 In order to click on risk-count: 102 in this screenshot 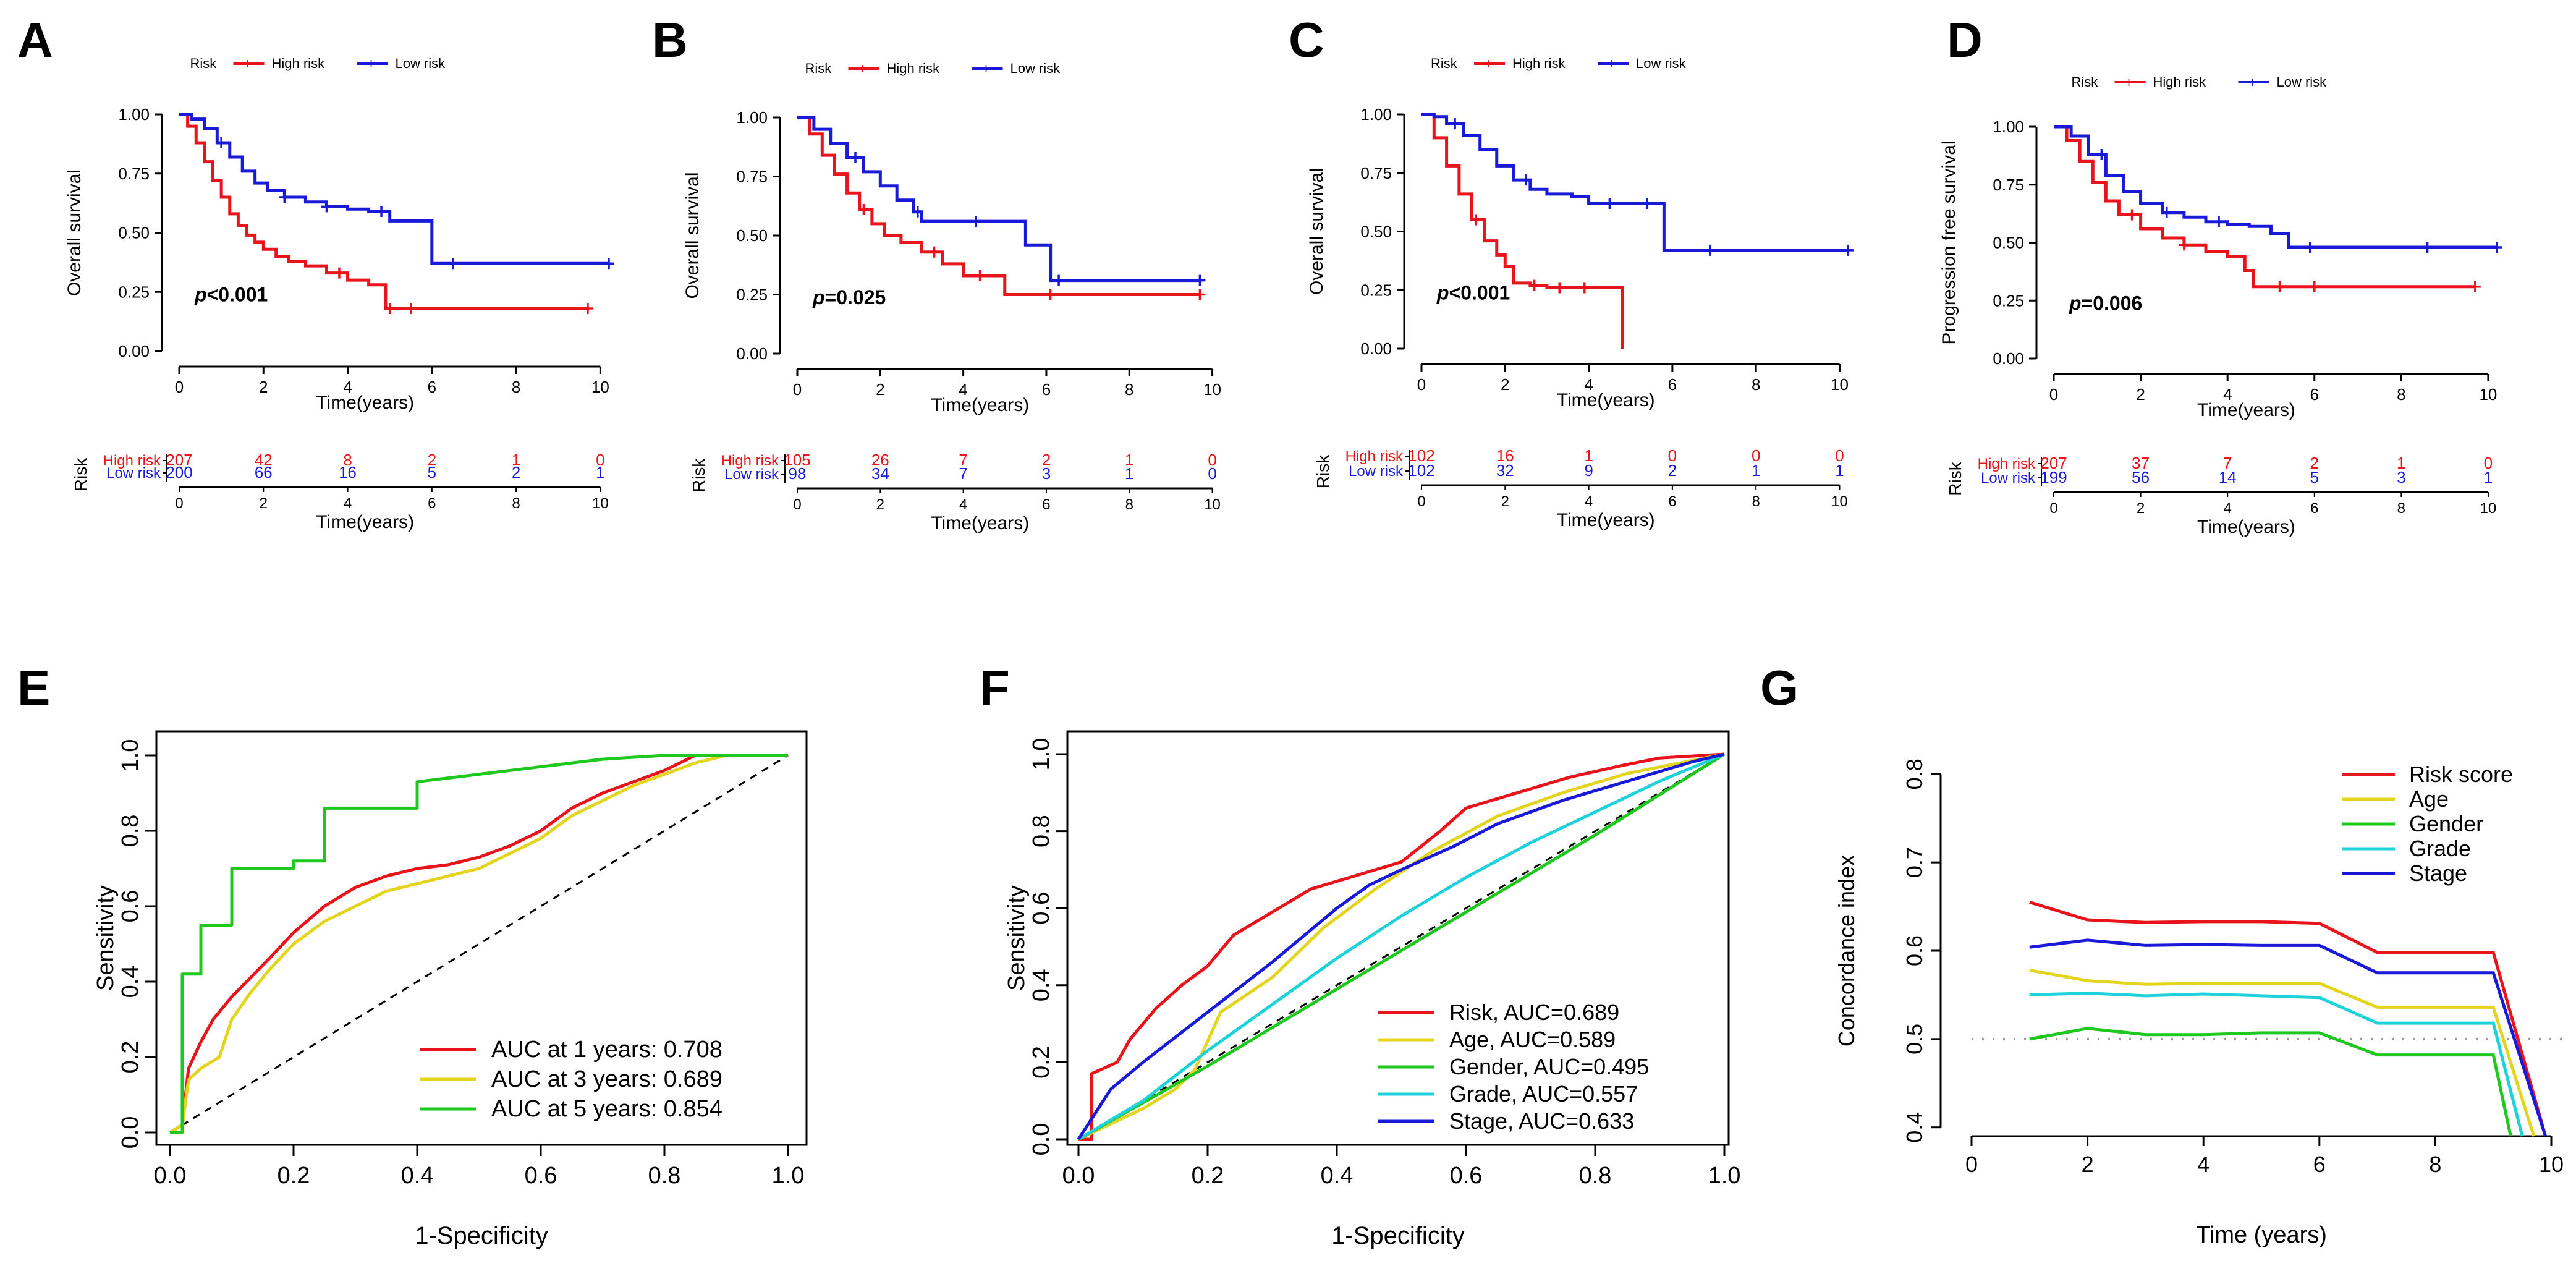, I will do `click(1421, 470)`.